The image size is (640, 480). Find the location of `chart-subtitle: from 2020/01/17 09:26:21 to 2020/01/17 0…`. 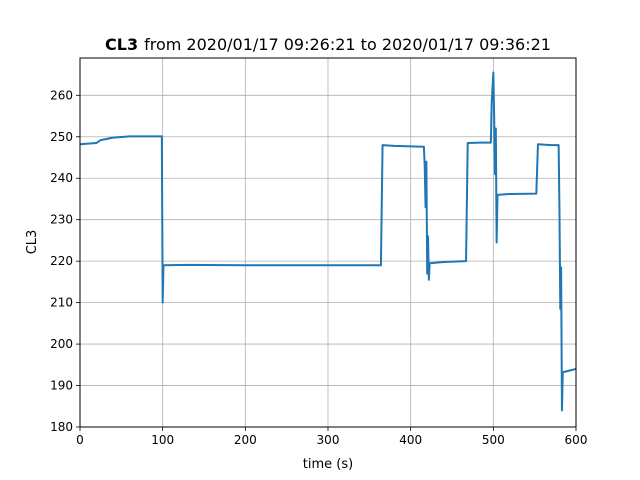

chart-subtitle: from 2020/01/17 09:26:21 to 2020/01/17 0… is located at coordinates (347, 44).